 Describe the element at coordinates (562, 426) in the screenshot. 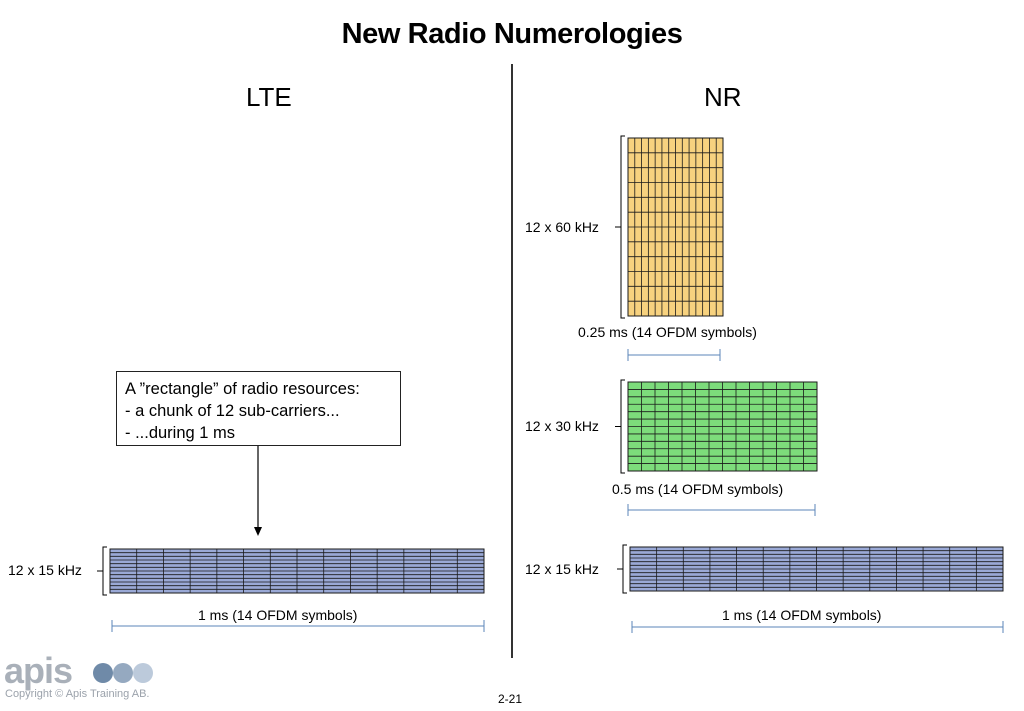

I see `nr-30khz-freq-label: 12 x 30 kHz` at that location.